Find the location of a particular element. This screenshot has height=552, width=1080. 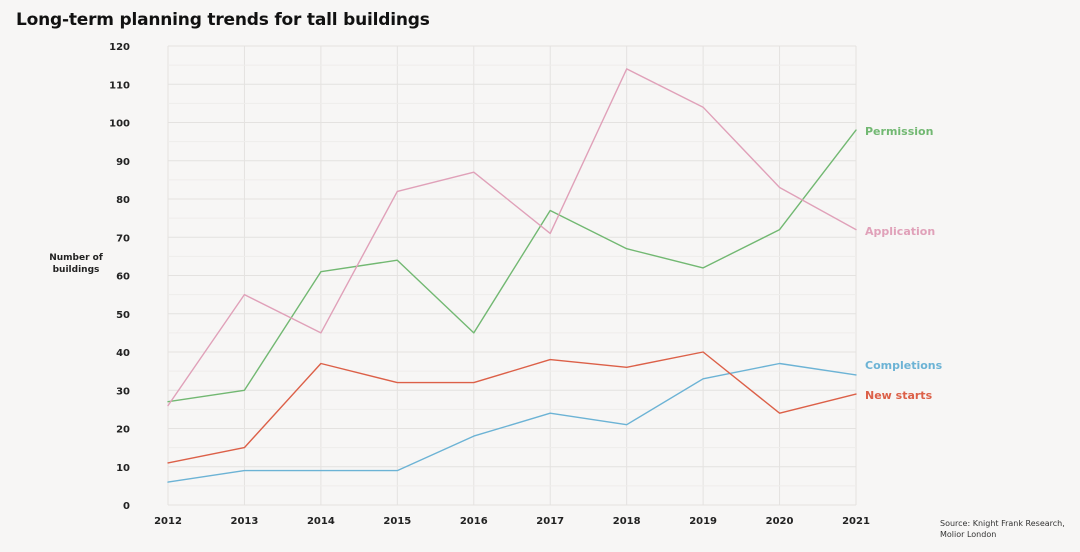

y-tick-label: 90 is located at coordinates (123, 162).